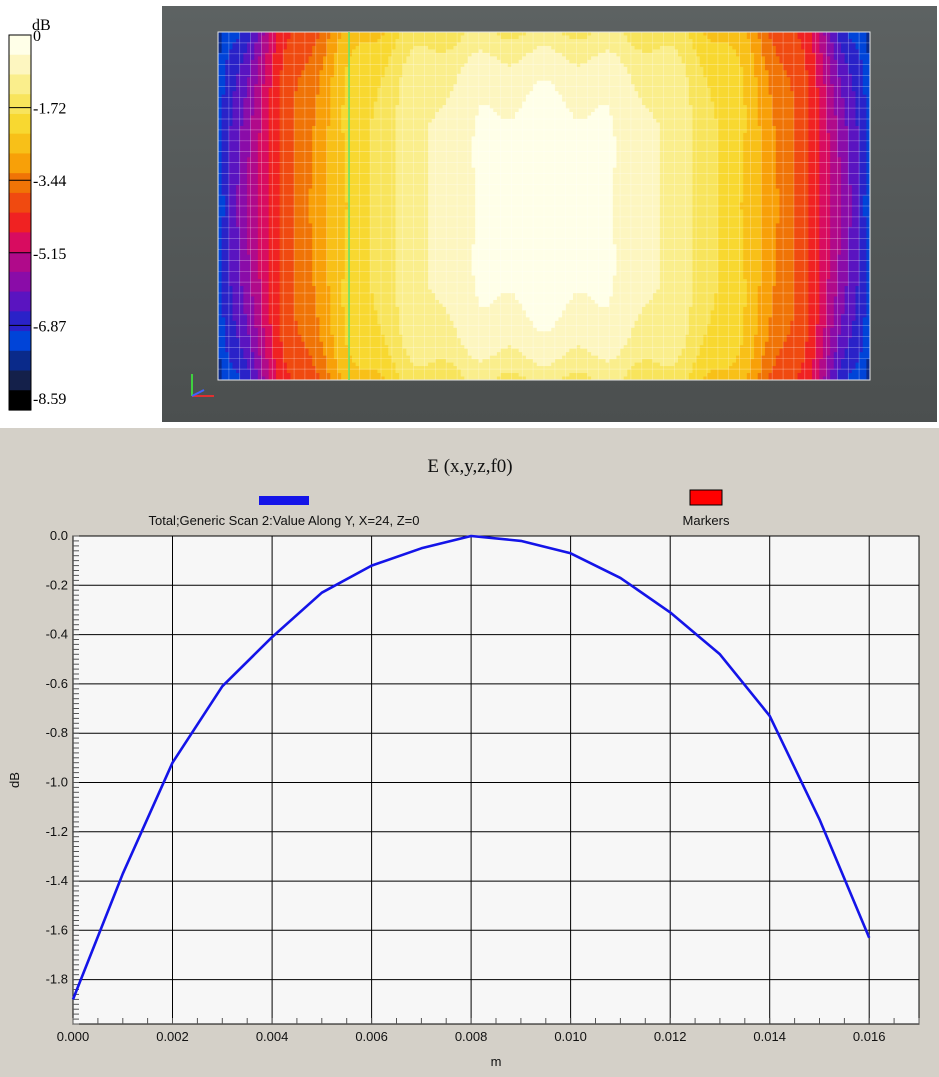  What do you see at coordinates (706, 520) in the screenshot?
I see `legend-label-markers: Markers` at bounding box center [706, 520].